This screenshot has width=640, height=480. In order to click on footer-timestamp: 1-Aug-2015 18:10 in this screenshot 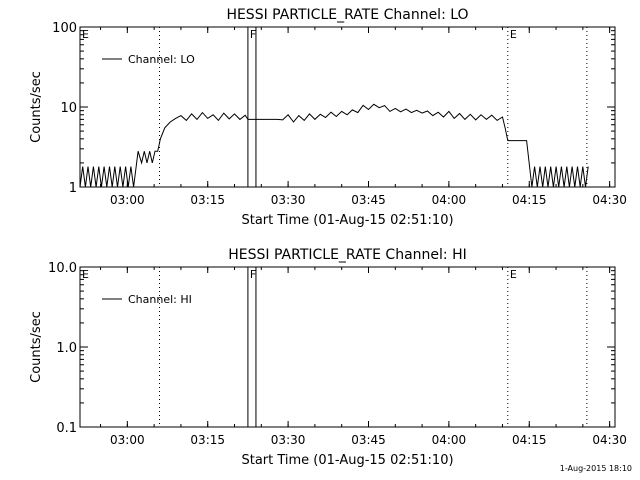, I will do `click(595, 468)`.